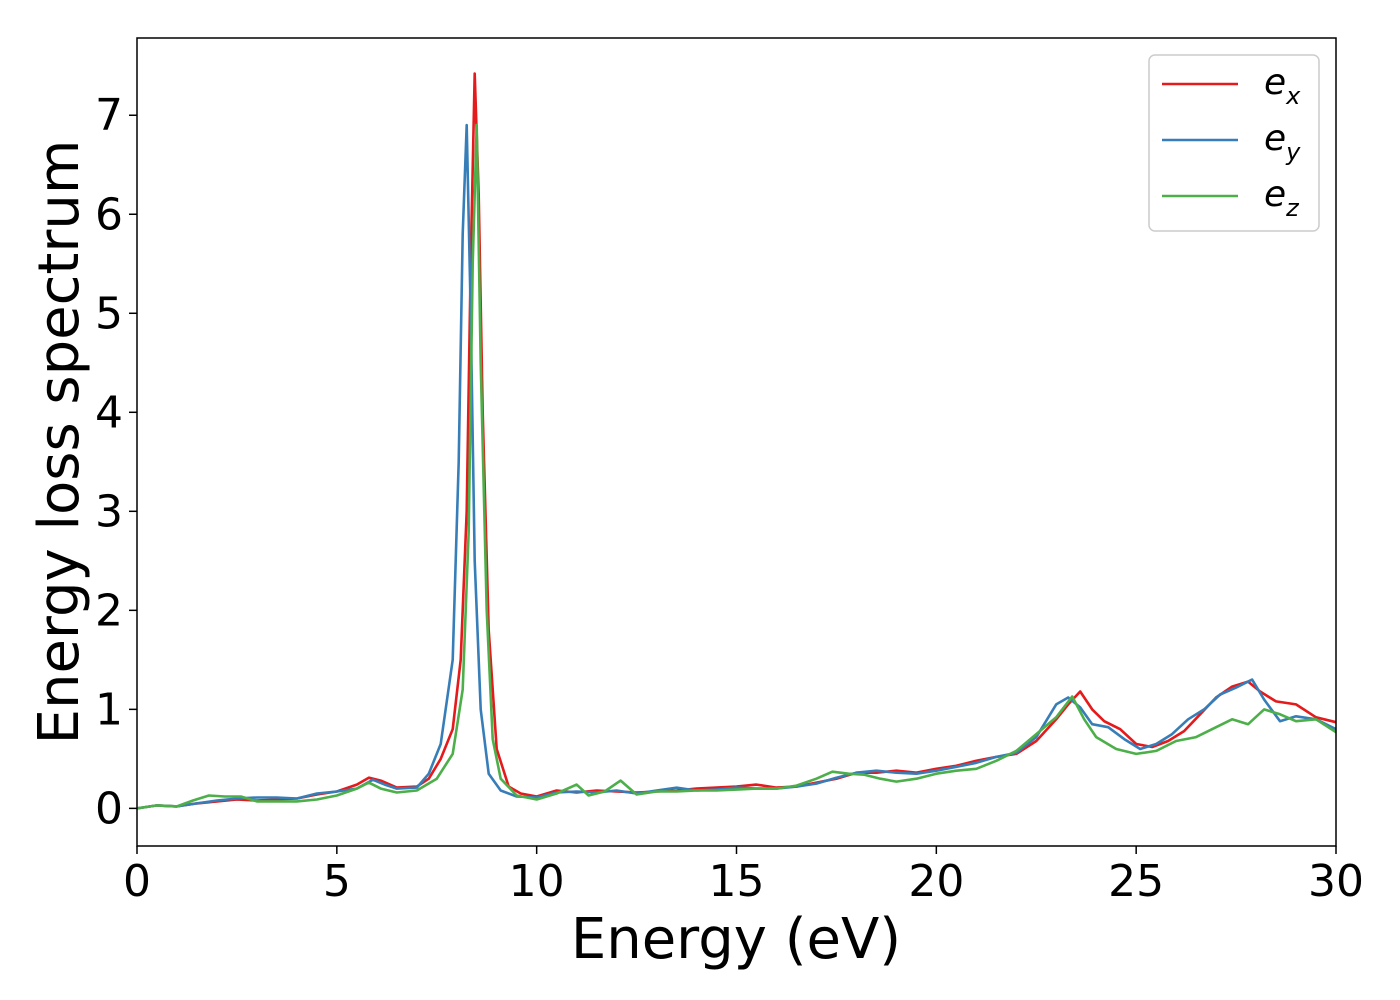 This screenshot has width=1400, height=1000. What do you see at coordinates (109, 214) in the screenshot?
I see `y-tick-label: 6` at bounding box center [109, 214].